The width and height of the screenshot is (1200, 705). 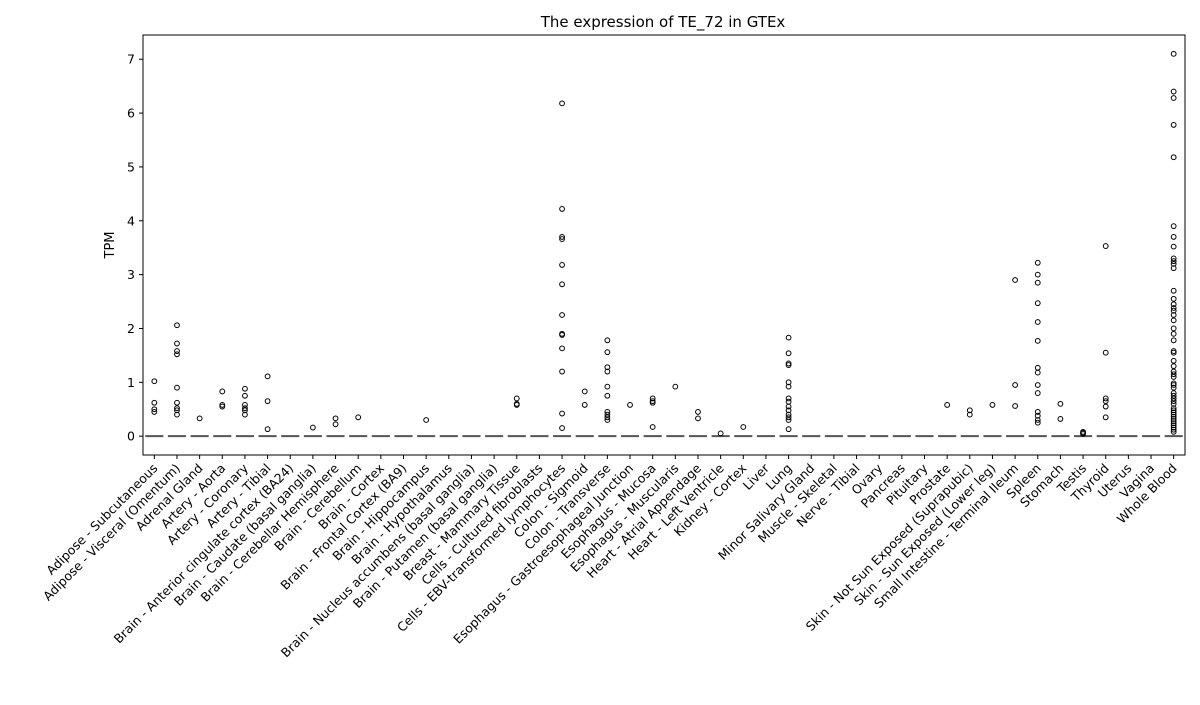 I want to click on x-tick-label: Adipose - Visceral (Omentum), so click(x=111, y=532).